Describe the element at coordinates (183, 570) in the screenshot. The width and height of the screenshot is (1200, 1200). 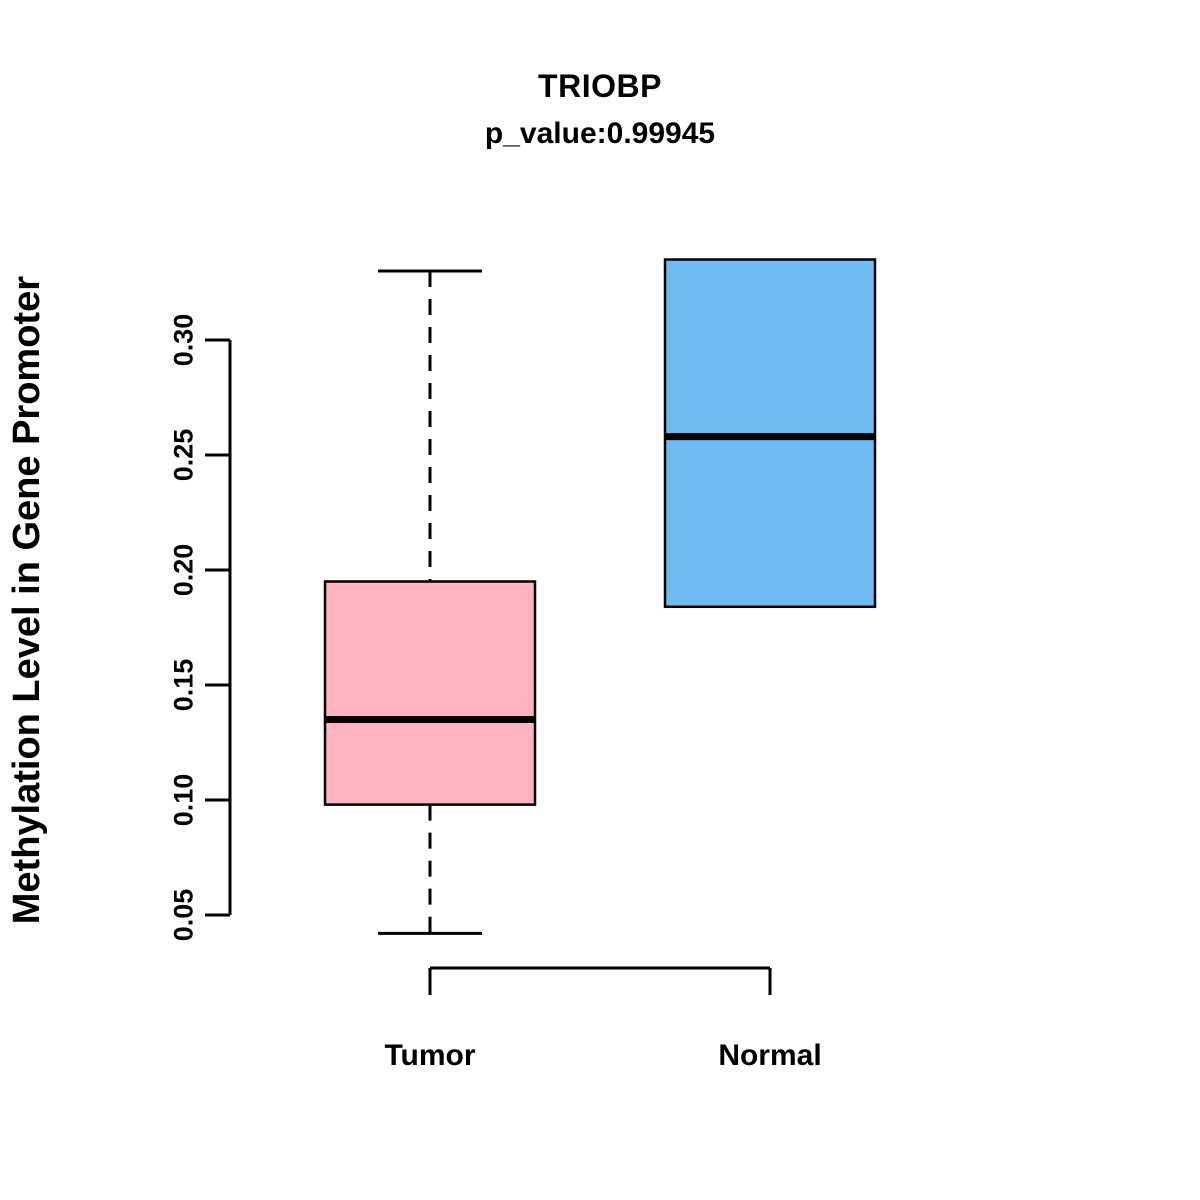
I see `y-tick-label: 0.20` at that location.